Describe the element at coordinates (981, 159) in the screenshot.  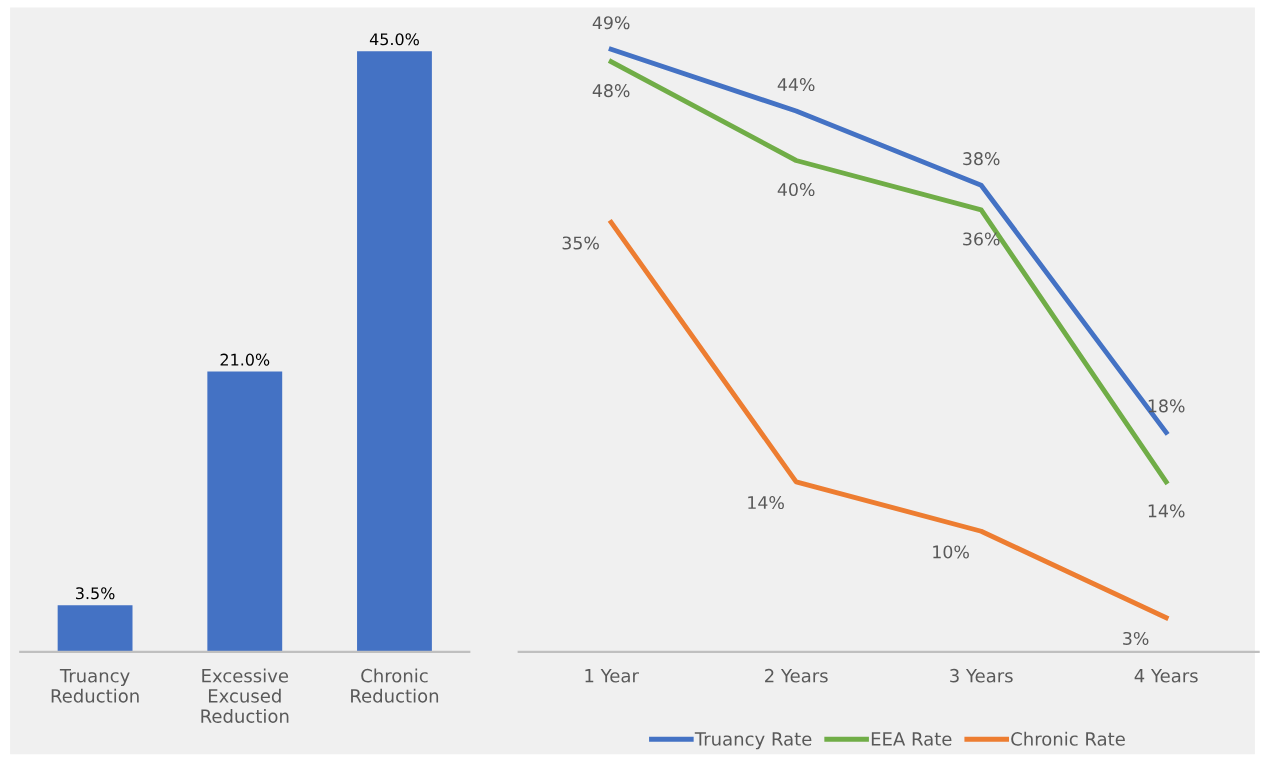
I see `data-label: 38%` at that location.